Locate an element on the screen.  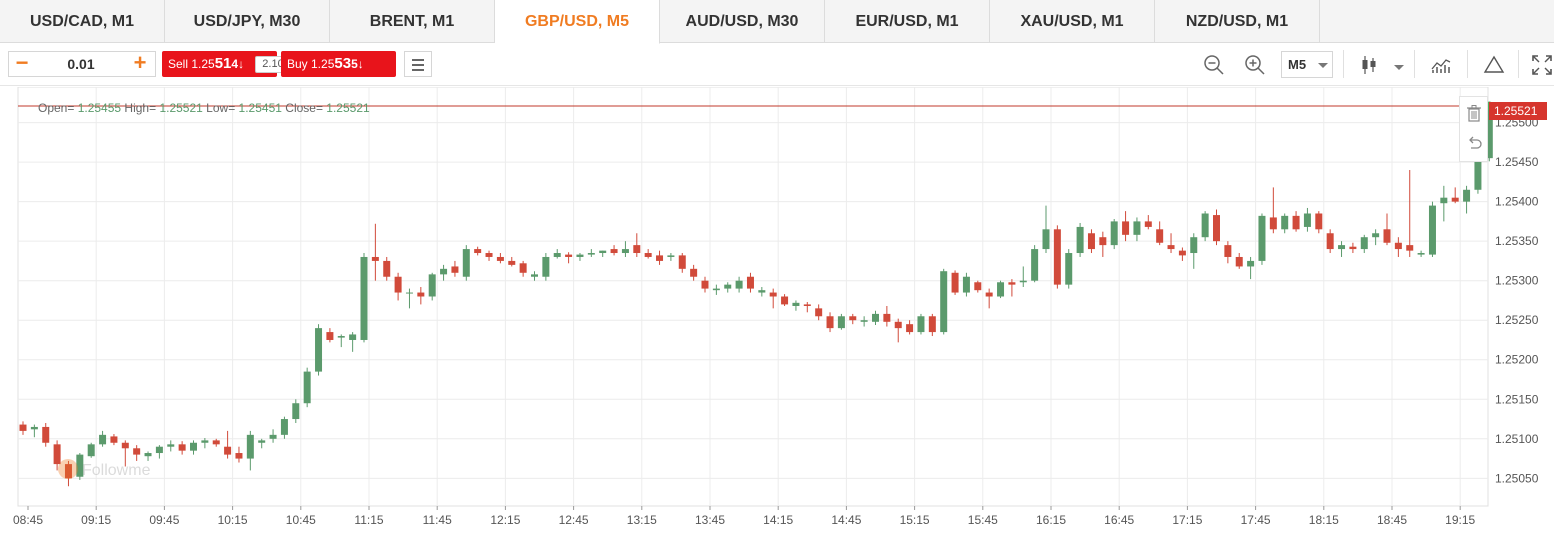
undo-icon is located at coordinates (1474, 143).